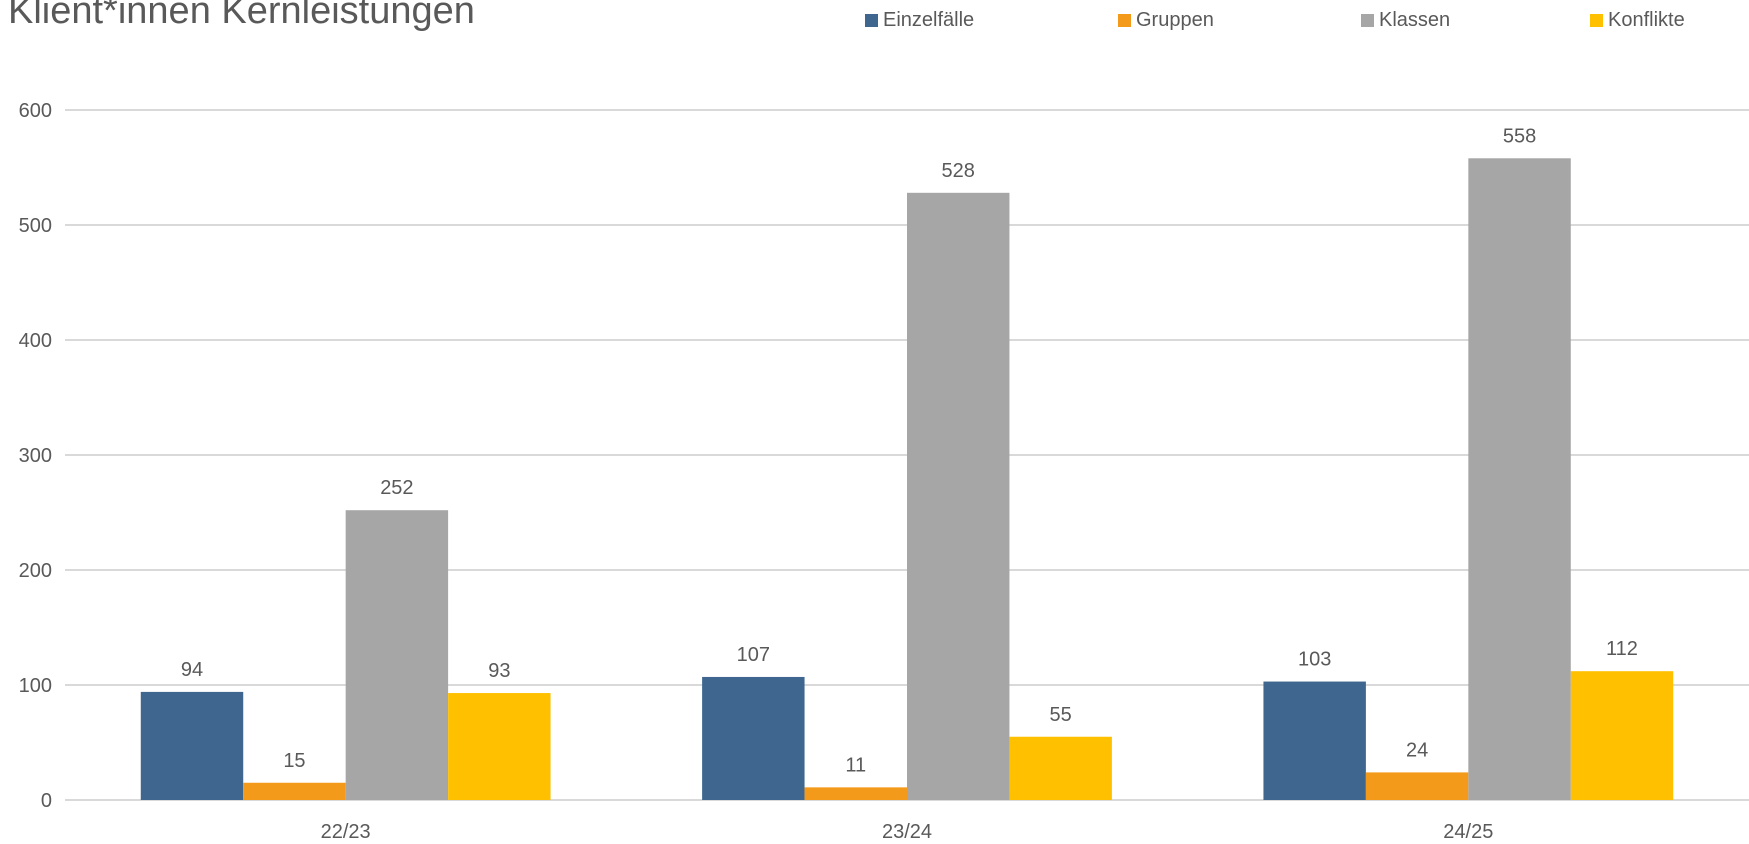 The height and width of the screenshot is (844, 1749). What do you see at coordinates (1061, 715) in the screenshot?
I see `data-label-konflikte-23-24: 55` at bounding box center [1061, 715].